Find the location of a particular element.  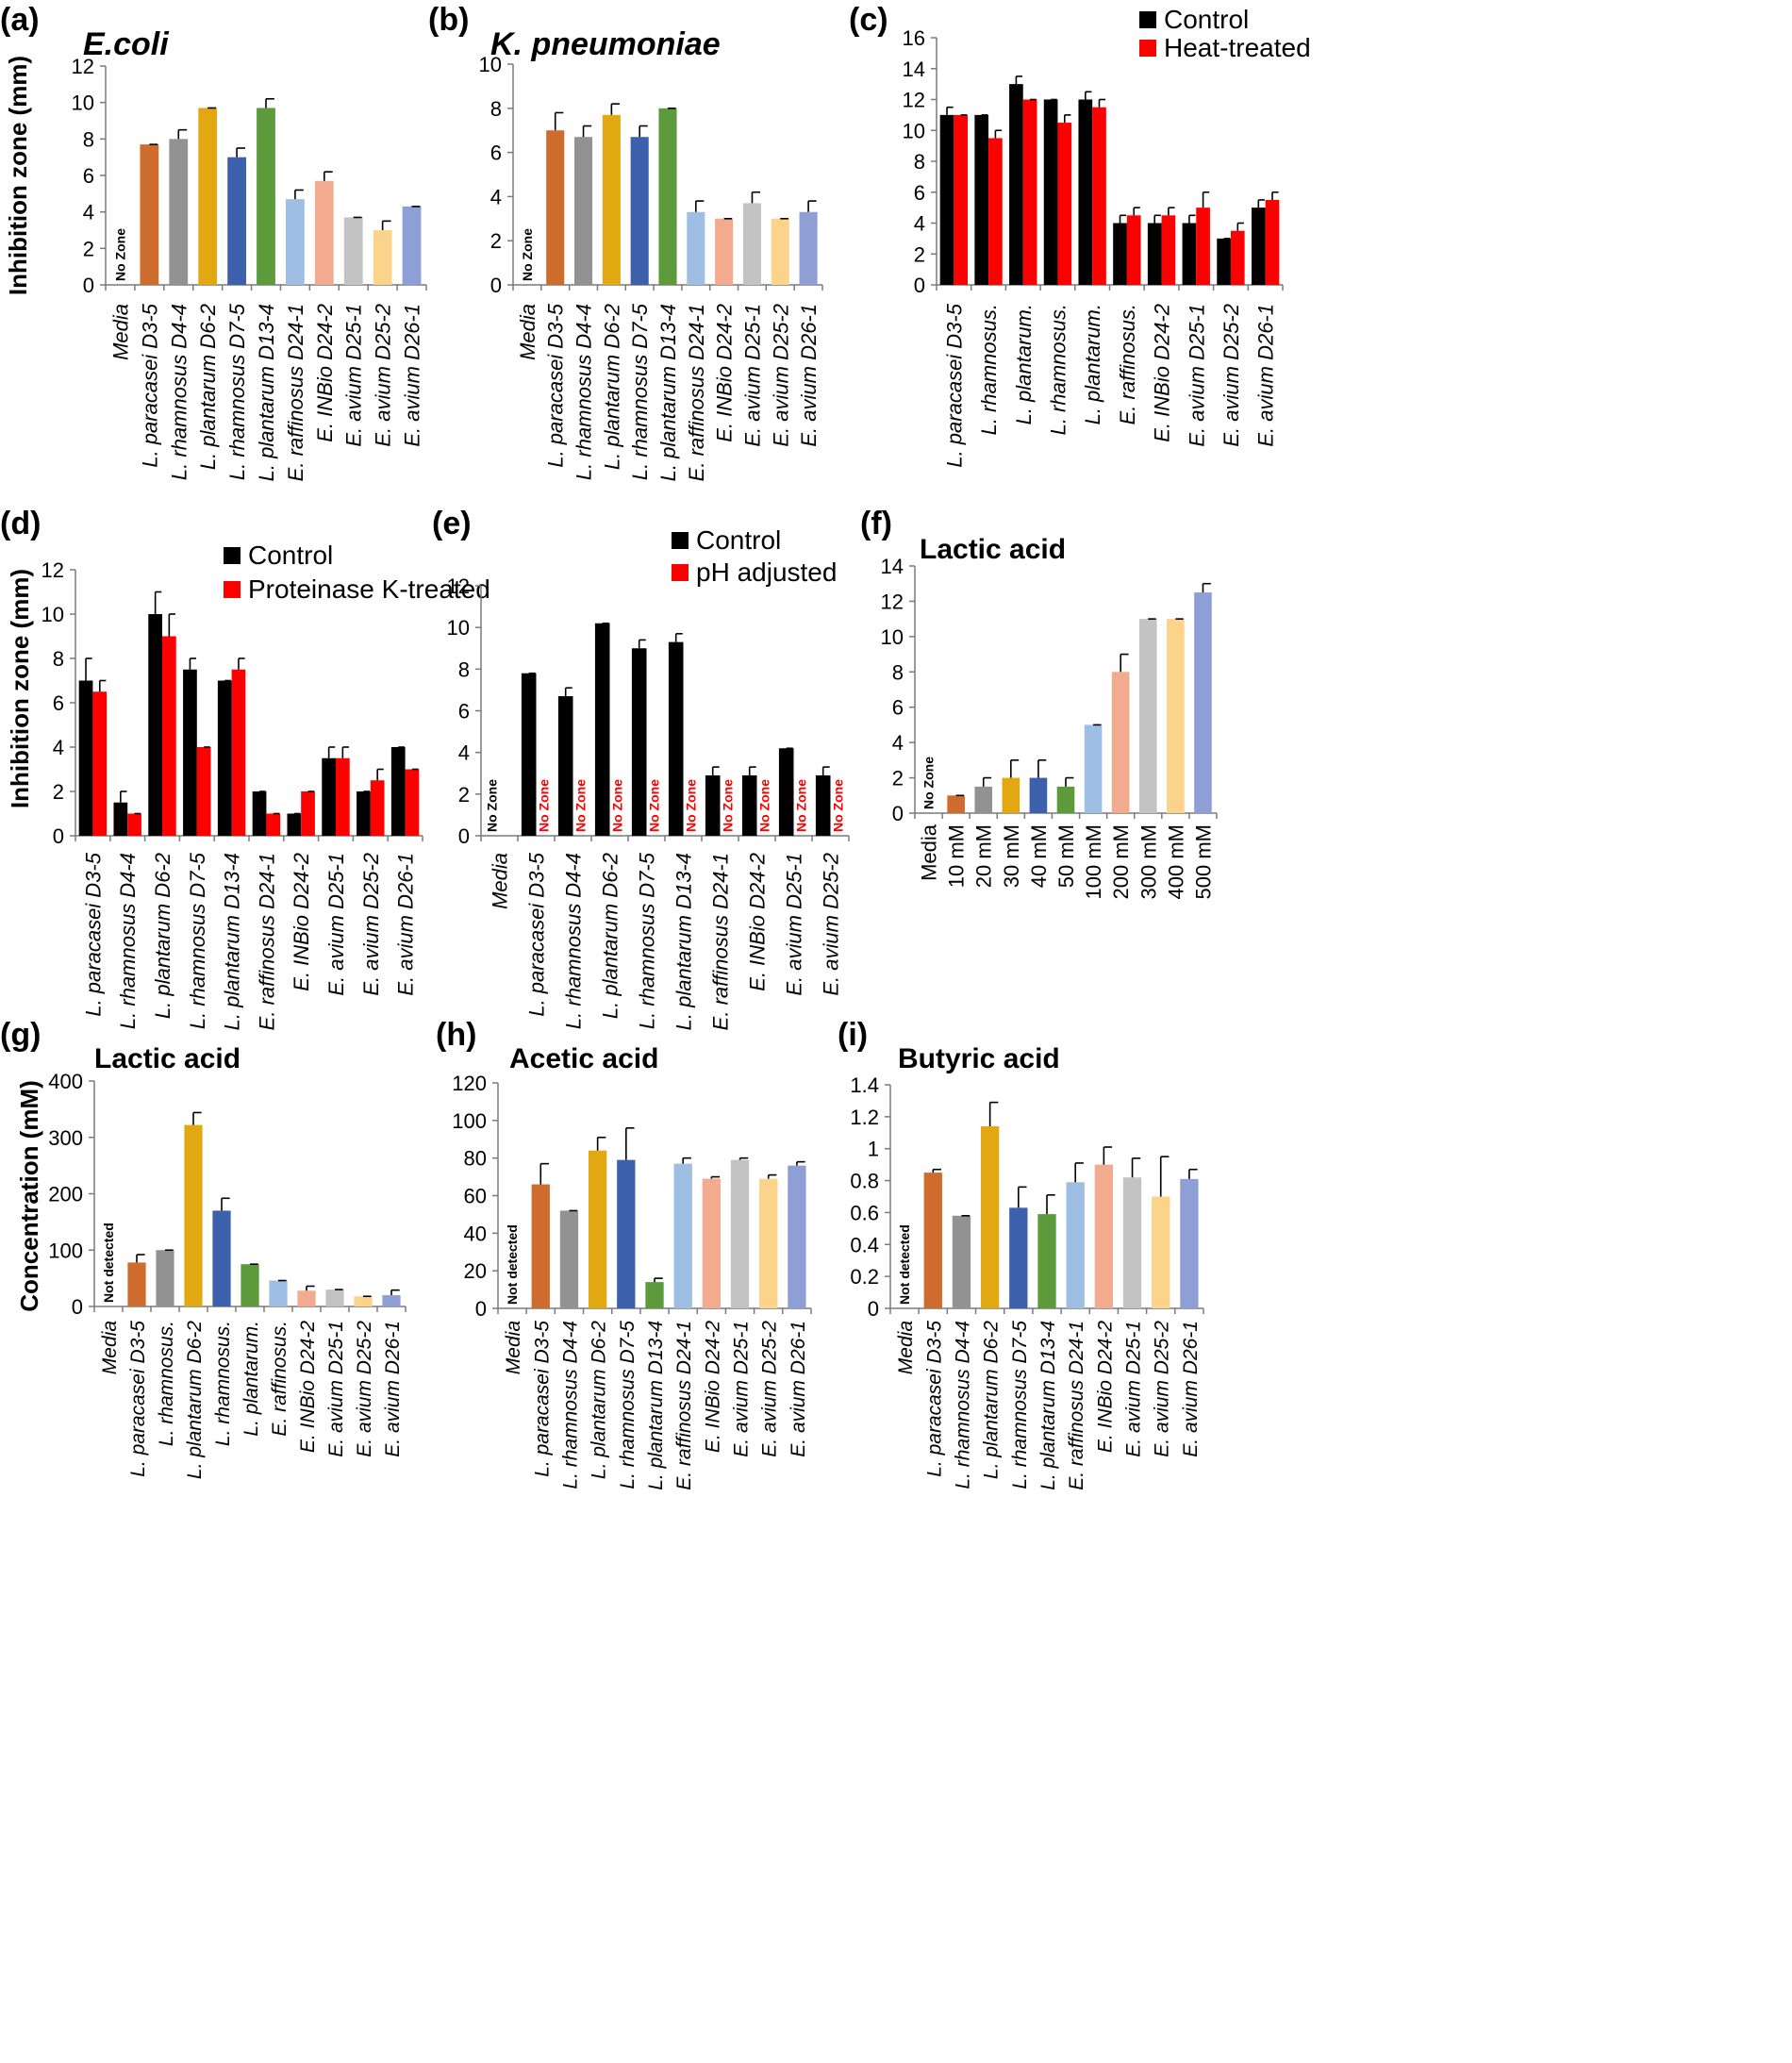

bar-e-raffinosus-heat-treated is located at coordinates (1133, 250).